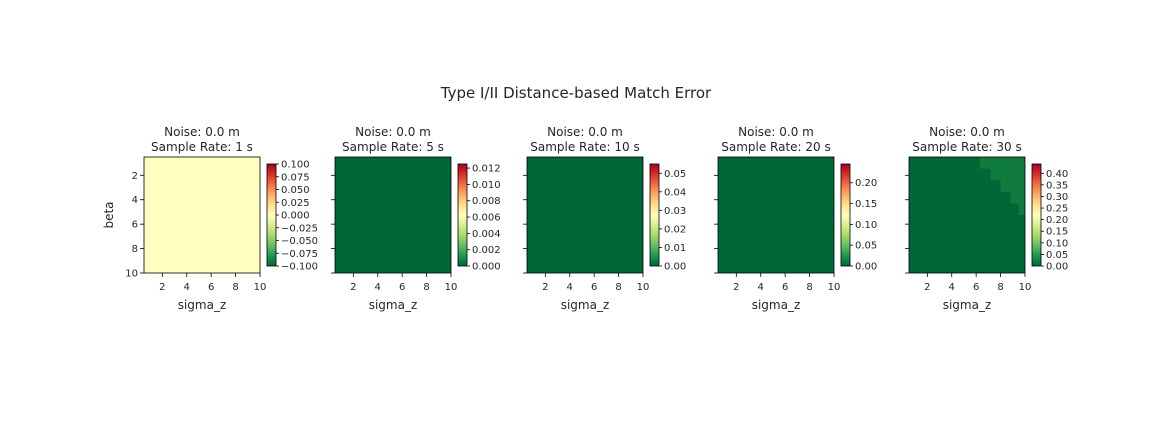 The image size is (1152, 432). I want to click on colorbar: 0.012 0.010 0.008 0.006 0.004 0.002 0.000, so click(479, 218).